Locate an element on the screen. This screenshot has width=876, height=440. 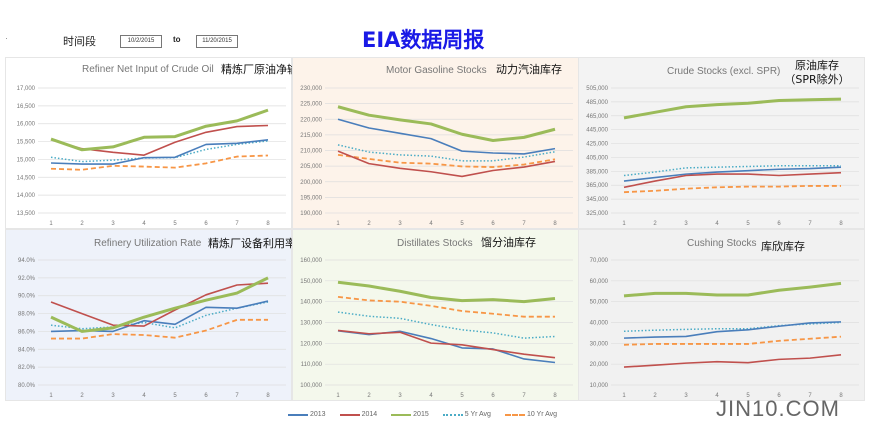
chart-title-zh: 馏分油库存 is located at coordinates (508, 242).